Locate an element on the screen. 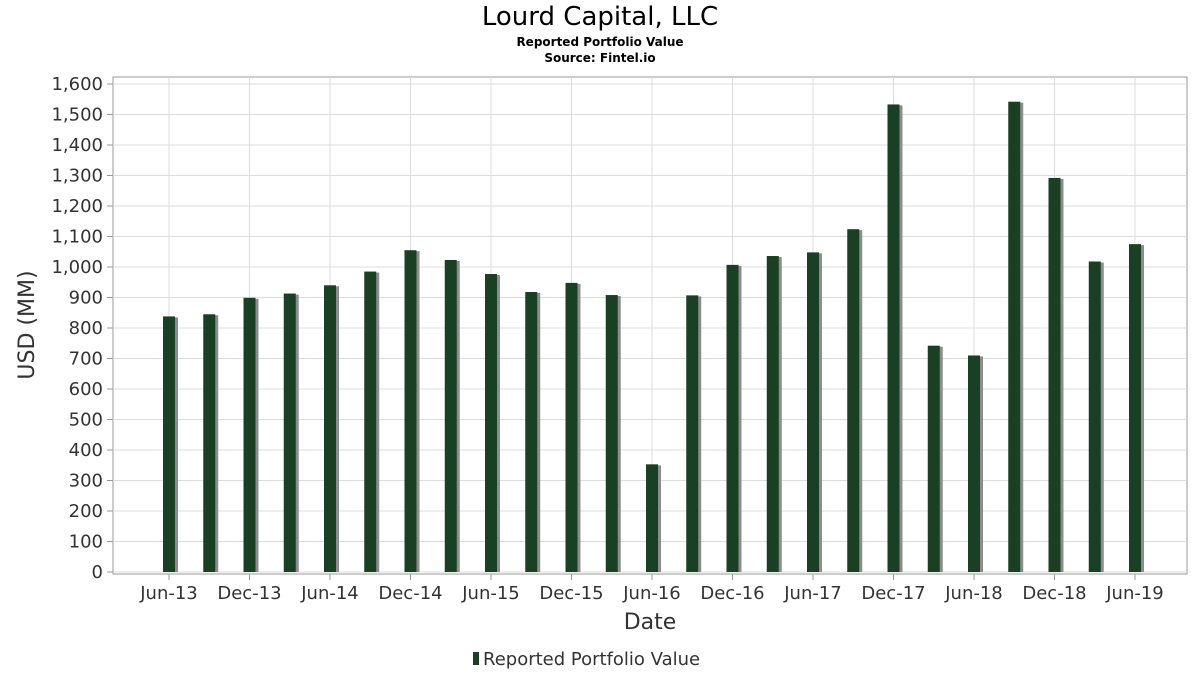 The width and height of the screenshot is (1200, 675). y-tick-label: 900 is located at coordinates (86, 298).